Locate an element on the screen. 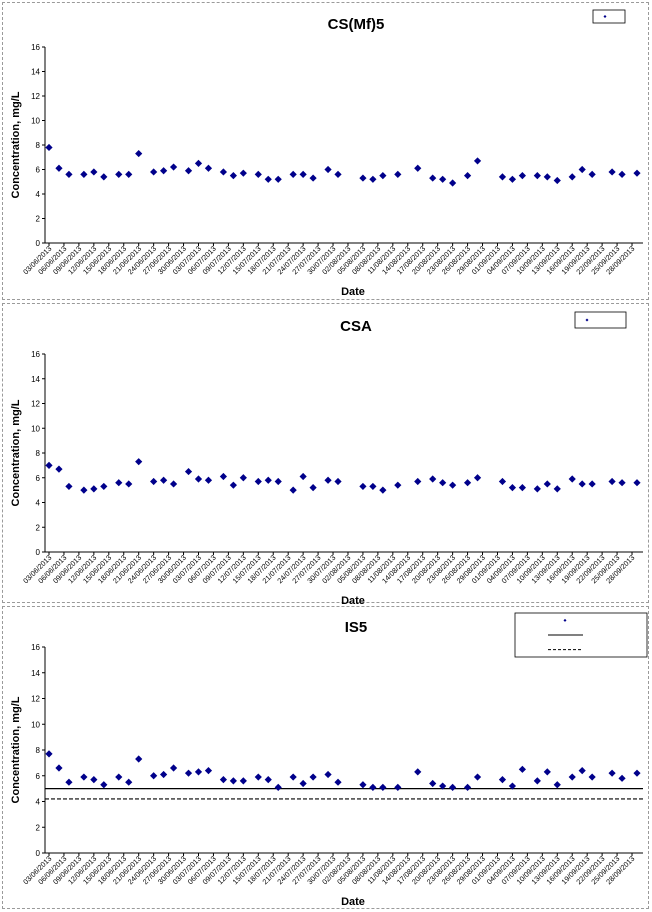  y-tick-label: 14 is located at coordinates (35, 72).